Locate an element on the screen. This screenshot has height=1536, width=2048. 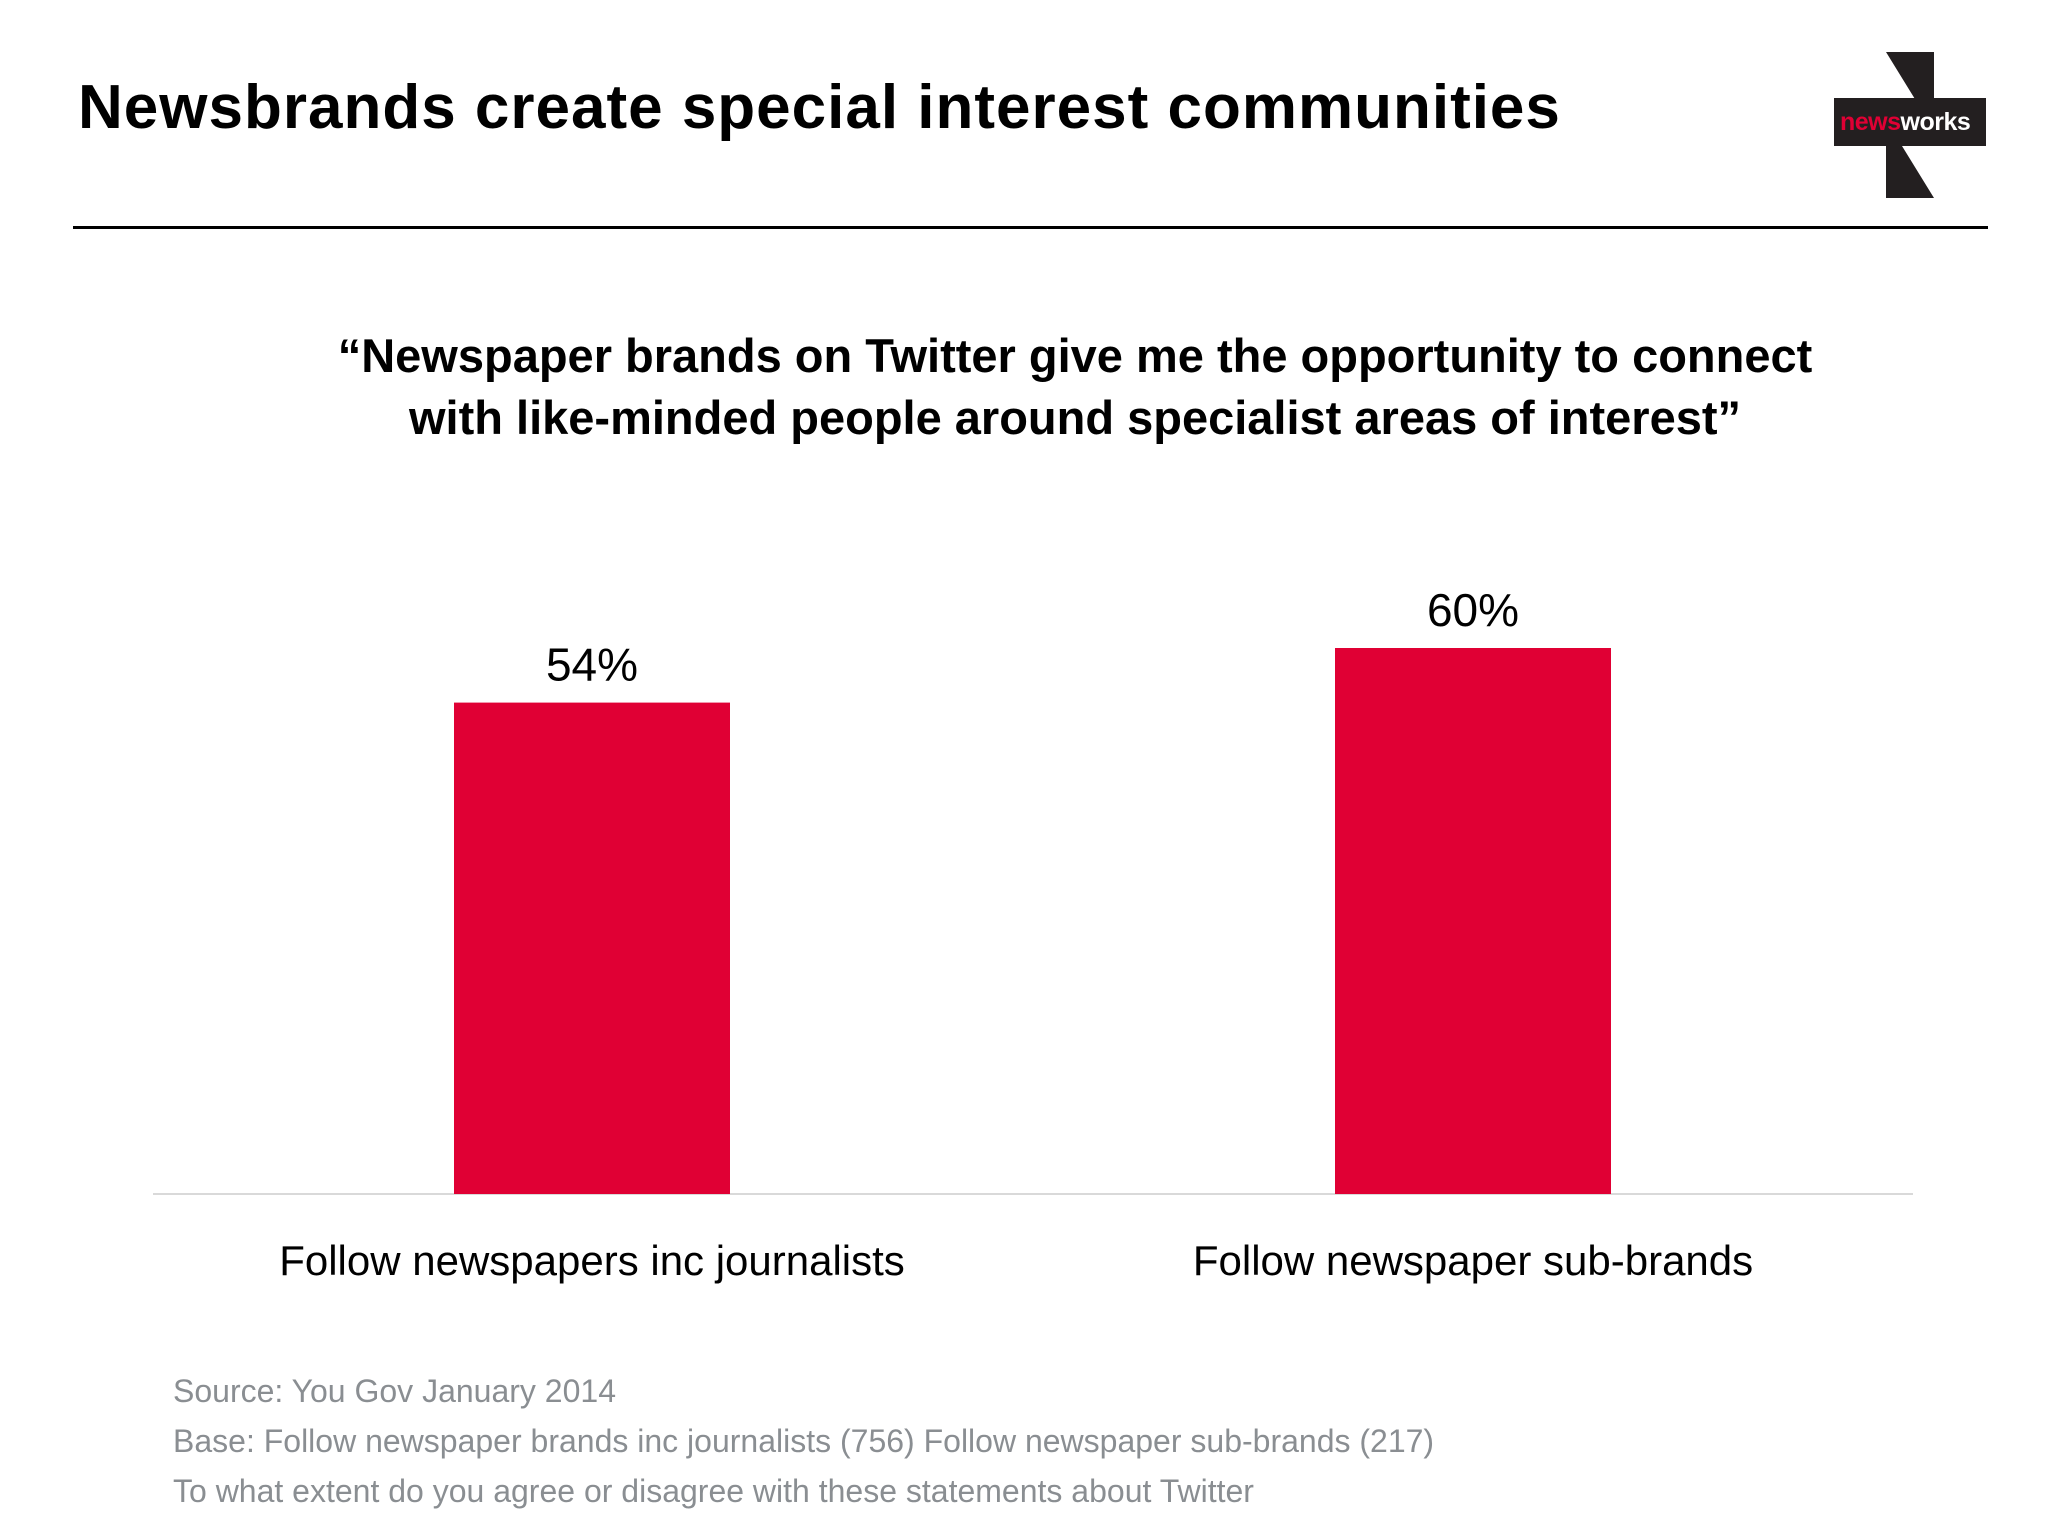
category-label-1: Follow newspapers inc journalists is located at coordinates (592, 1260).